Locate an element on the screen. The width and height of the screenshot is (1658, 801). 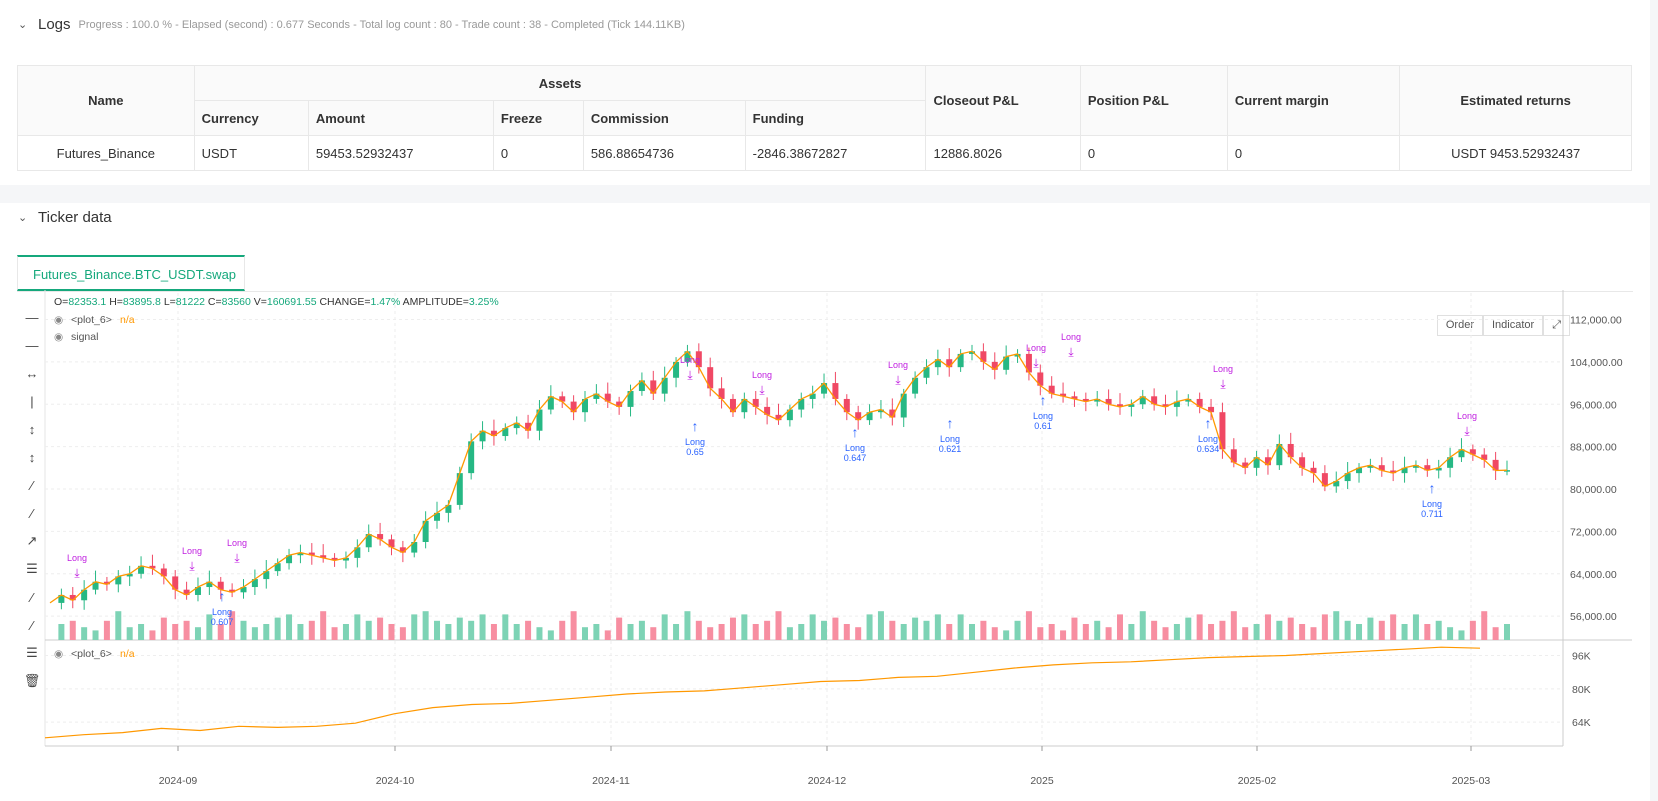
horizontal-ray-icon: — is located at coordinates (32, 317).